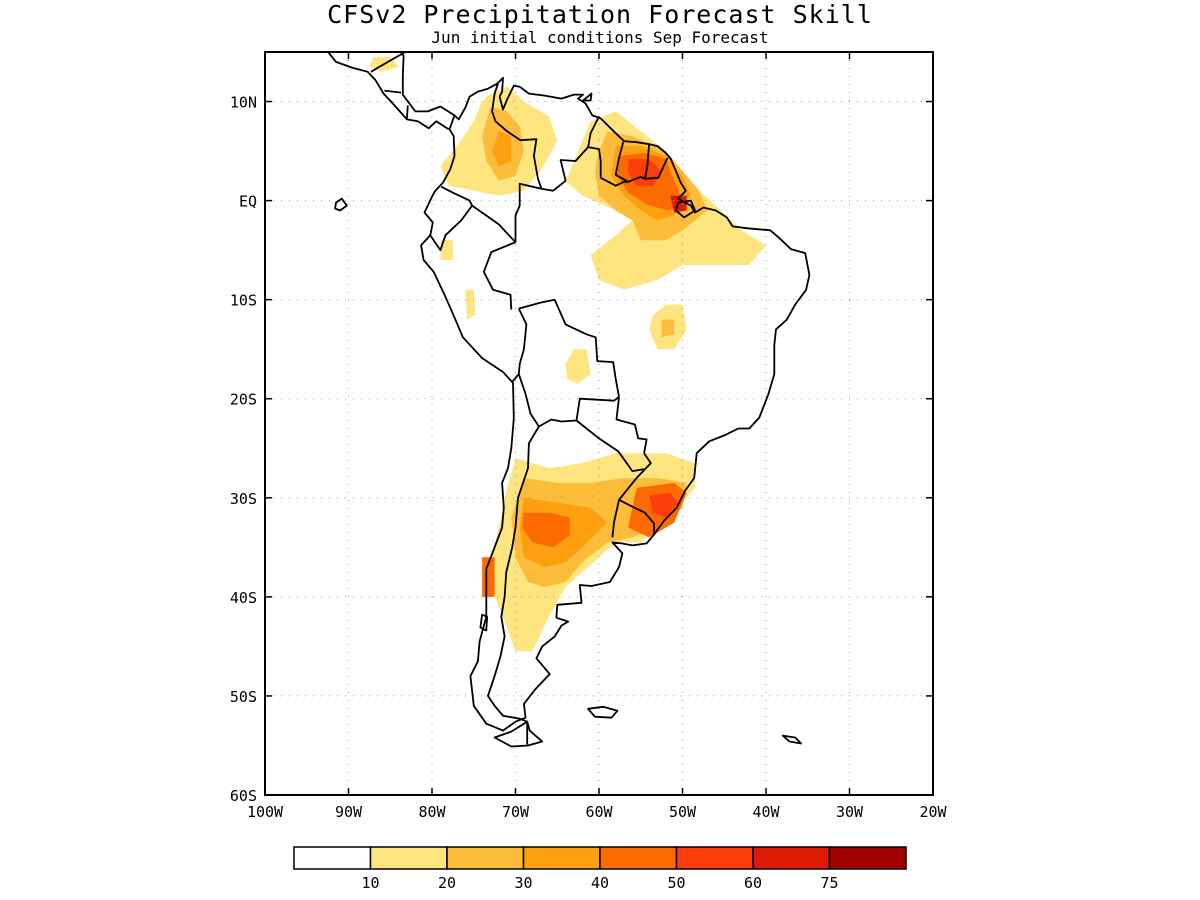 The image size is (1200, 900). I want to click on border-paraguay-brazil, so click(631, 425).